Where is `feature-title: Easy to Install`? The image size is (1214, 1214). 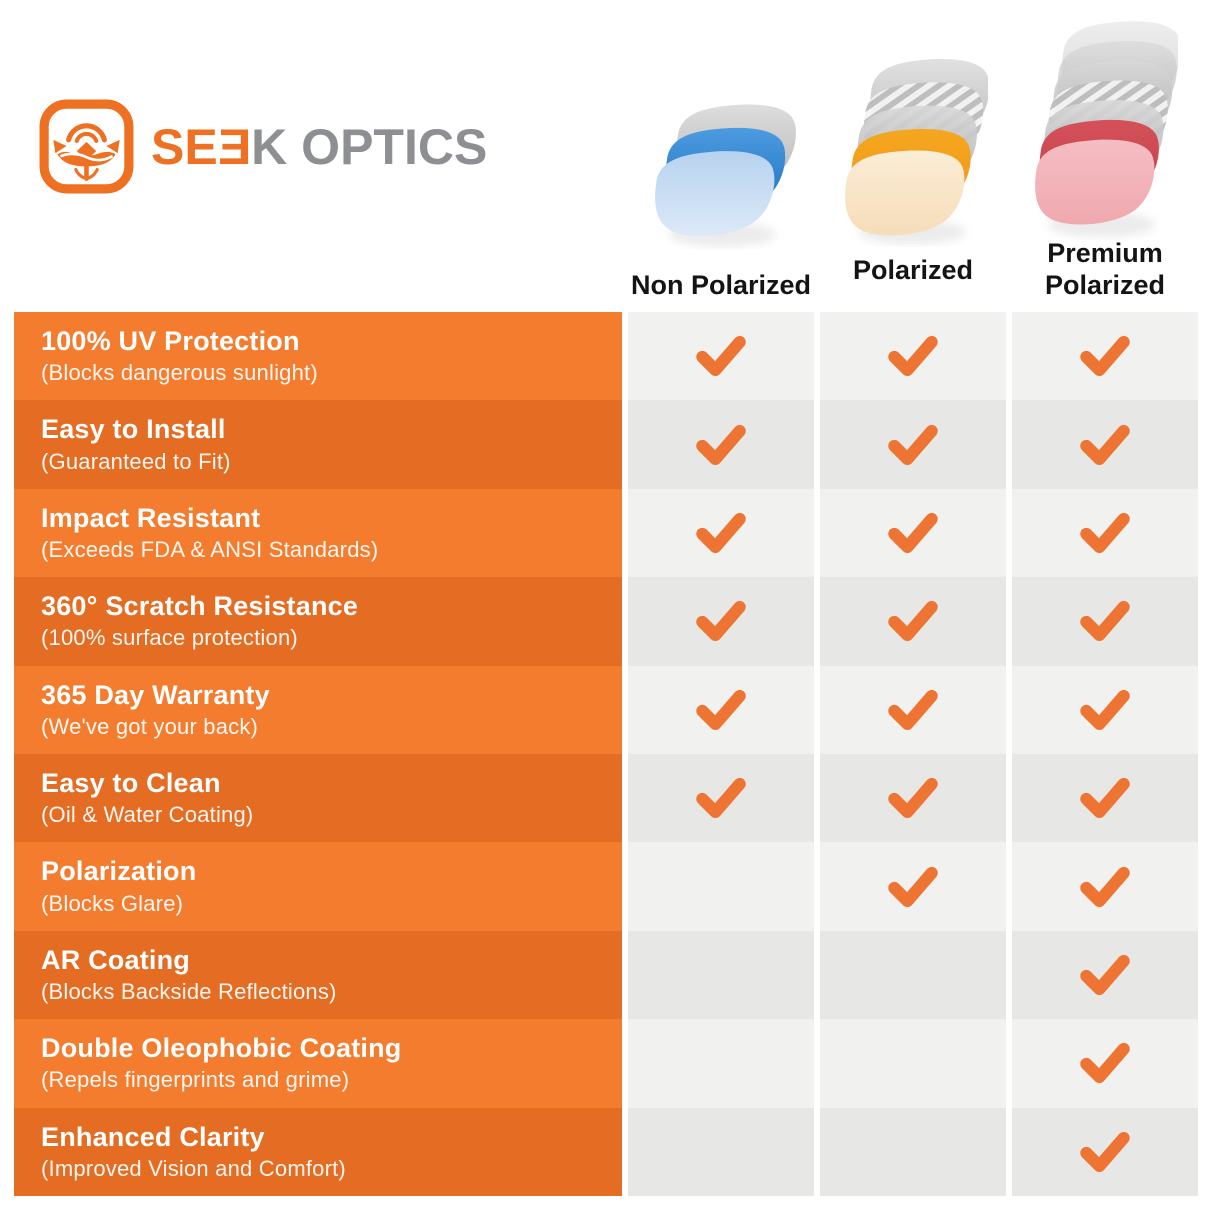 feature-title: Easy to Install is located at coordinates (133, 429).